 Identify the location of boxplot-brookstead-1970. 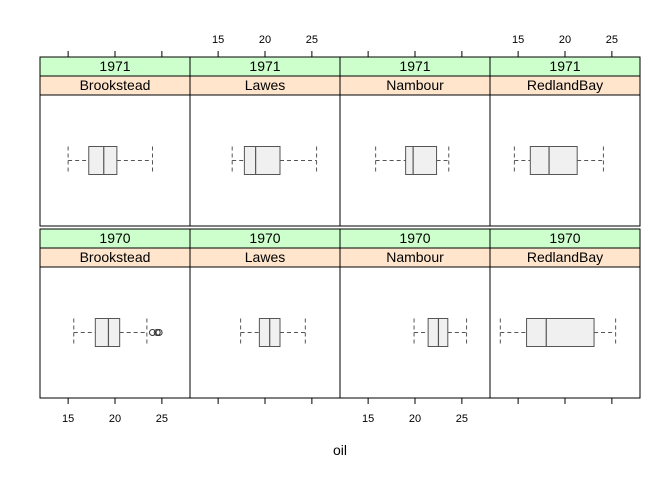
(118, 332).